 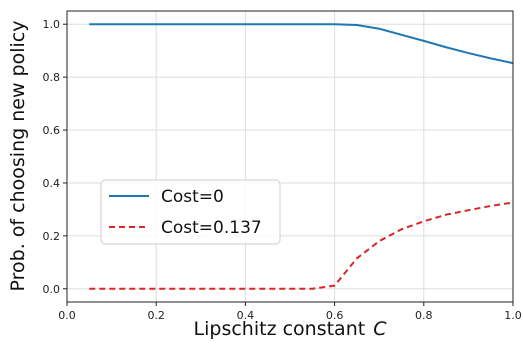 I want to click on x-tick-label: 0.4, so click(x=246, y=315).